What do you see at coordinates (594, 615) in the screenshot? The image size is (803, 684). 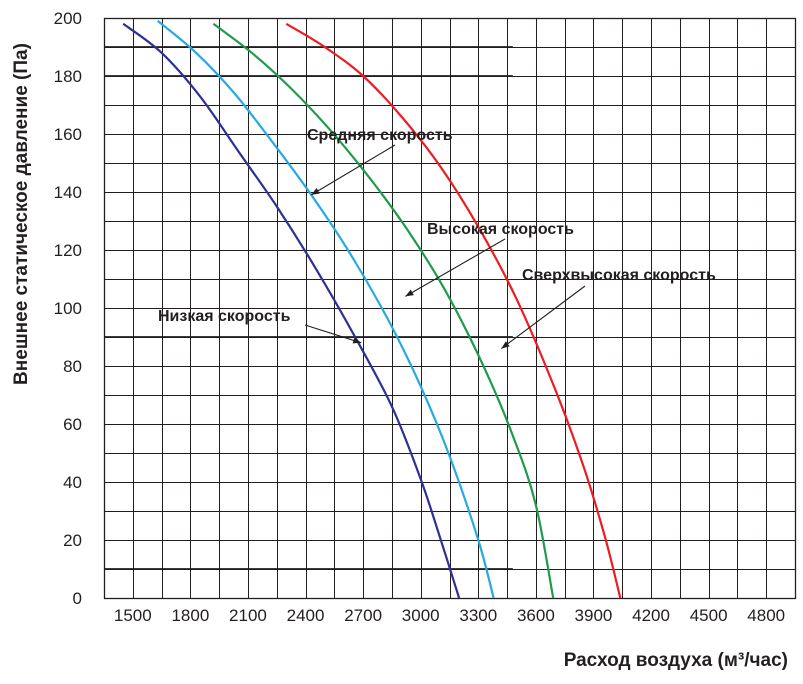 I see `x-tick-label: 3900` at bounding box center [594, 615].